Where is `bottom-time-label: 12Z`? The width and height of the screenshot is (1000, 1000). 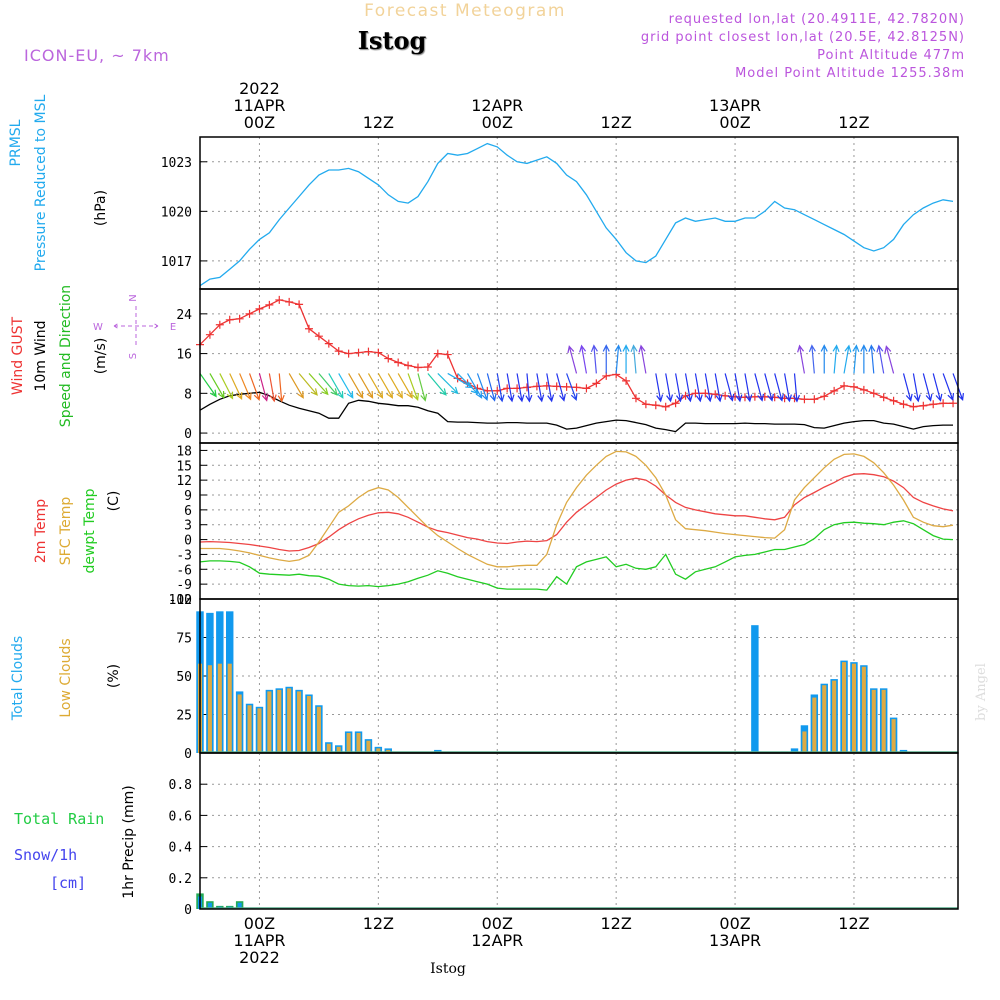
bottom-time-label: 12Z is located at coordinates (615, 923).